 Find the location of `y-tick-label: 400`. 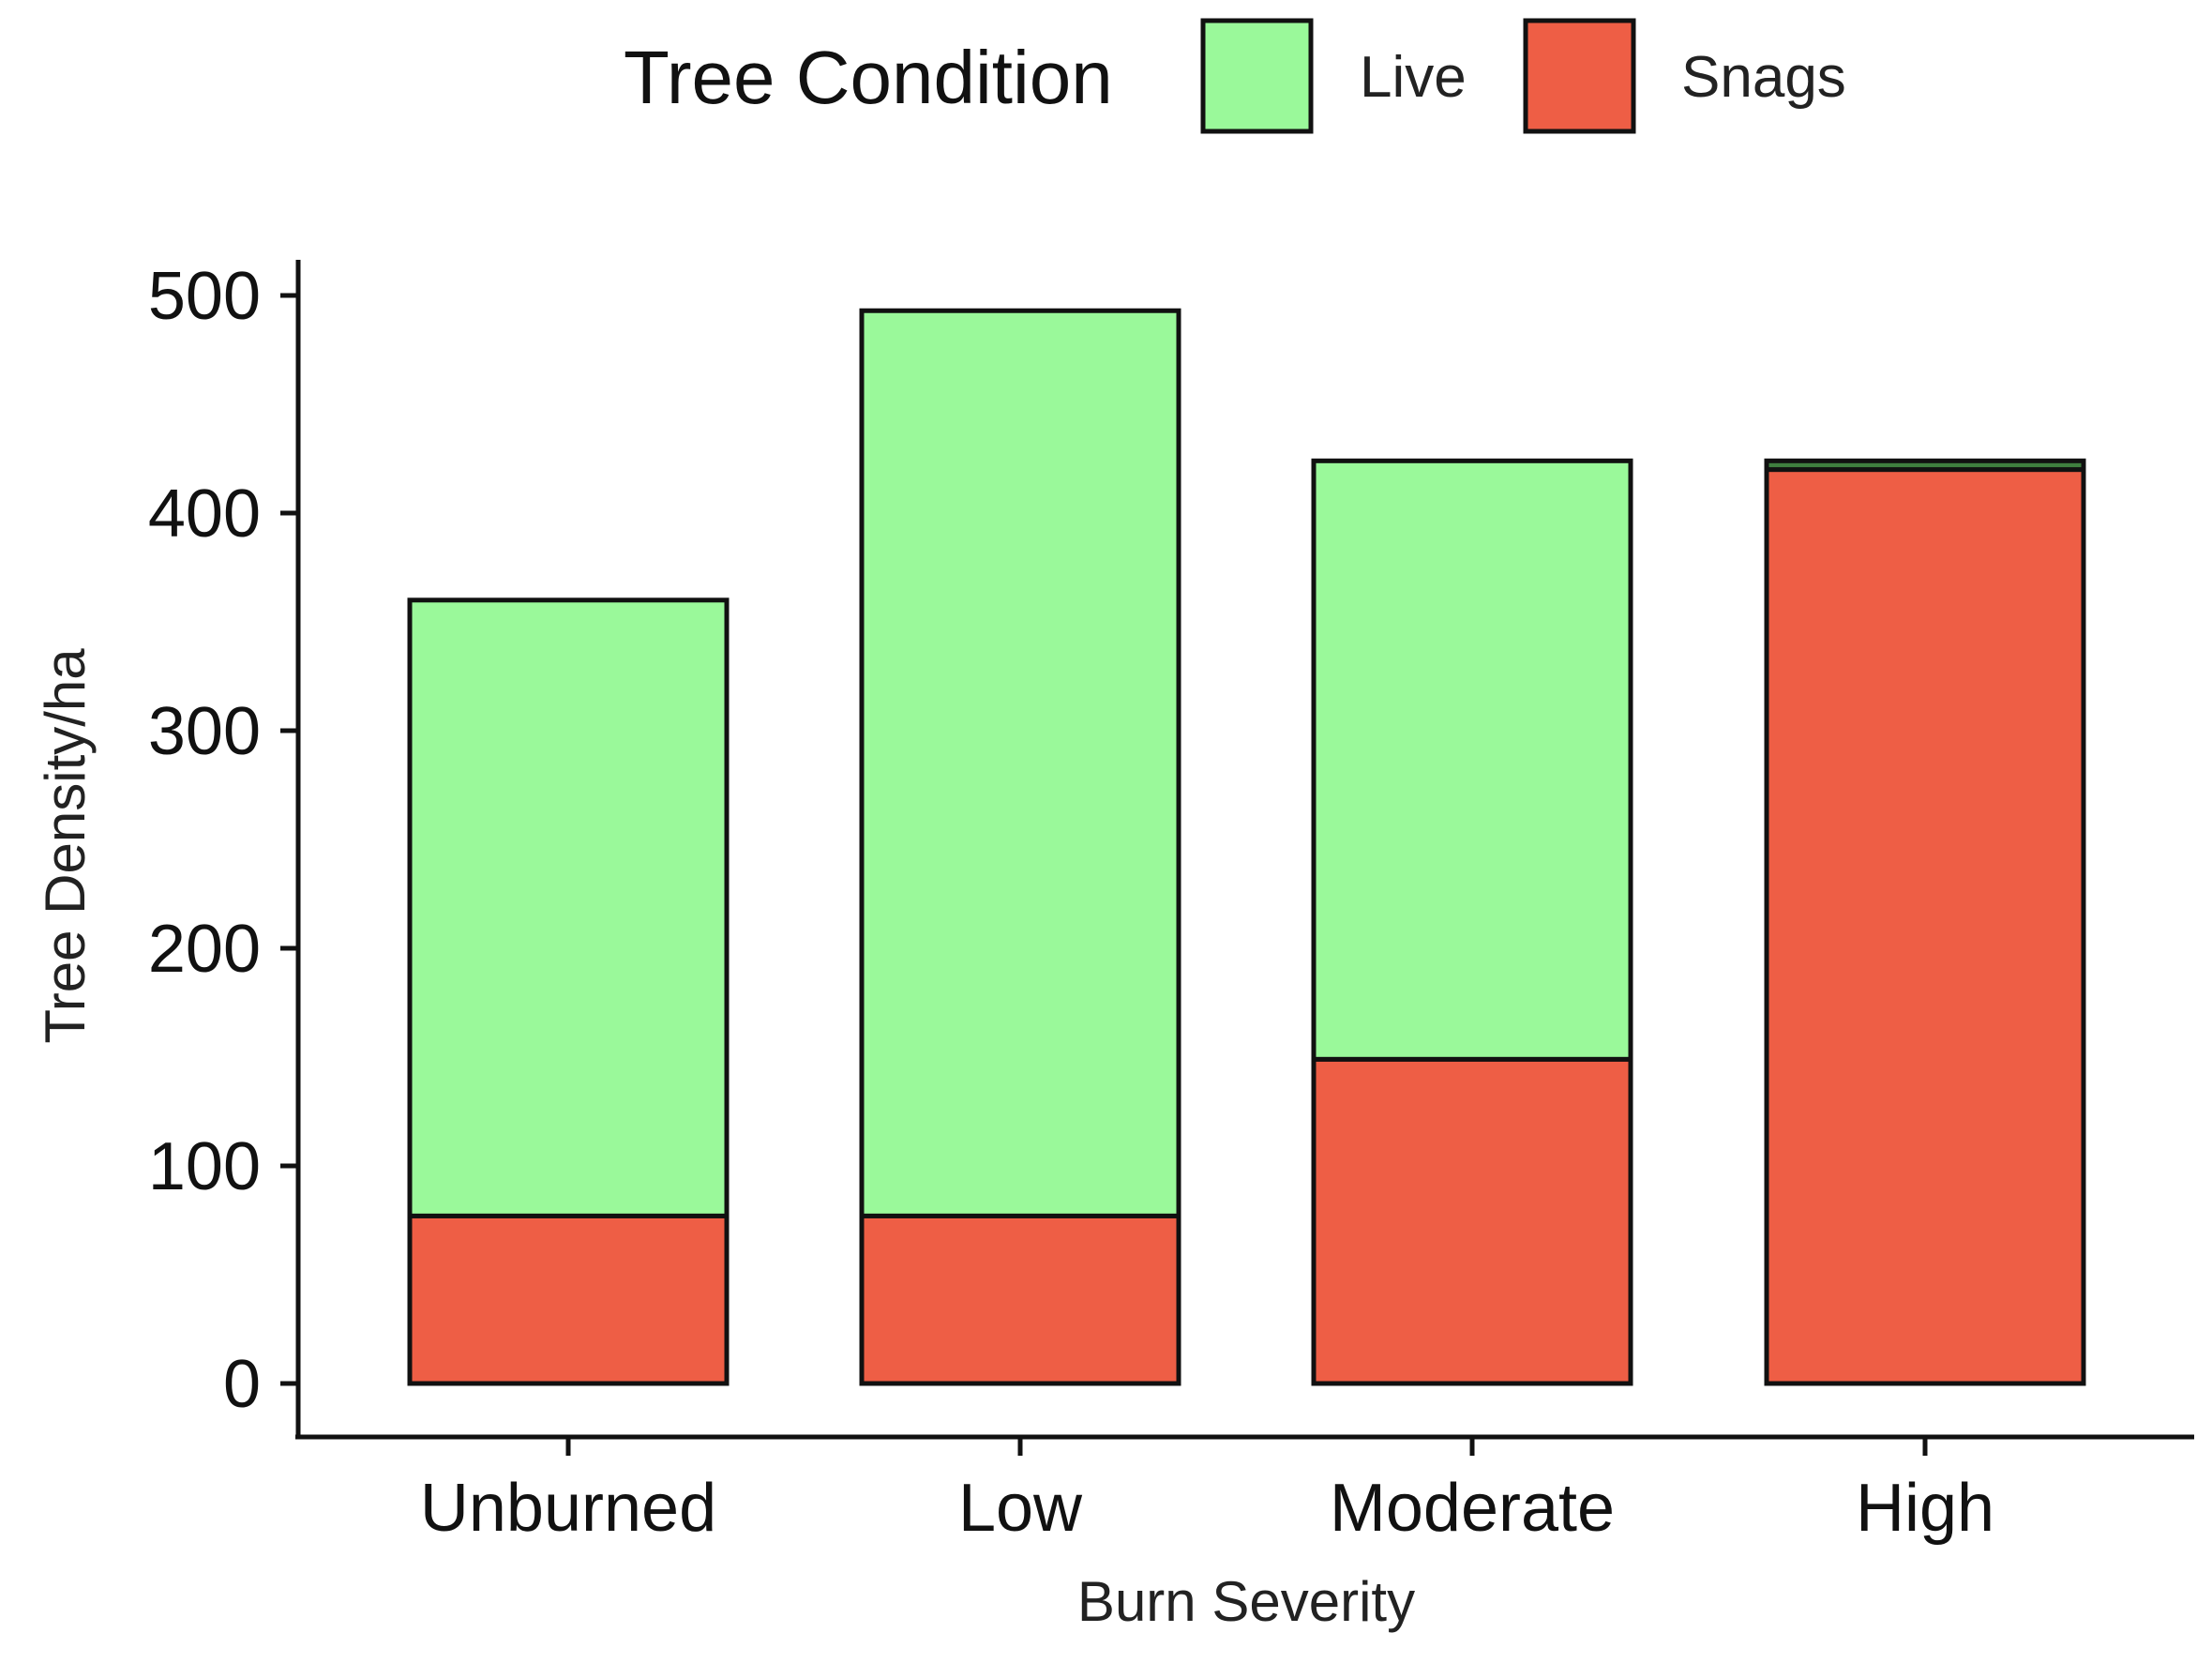

y-tick-label: 400 is located at coordinates (204, 514).